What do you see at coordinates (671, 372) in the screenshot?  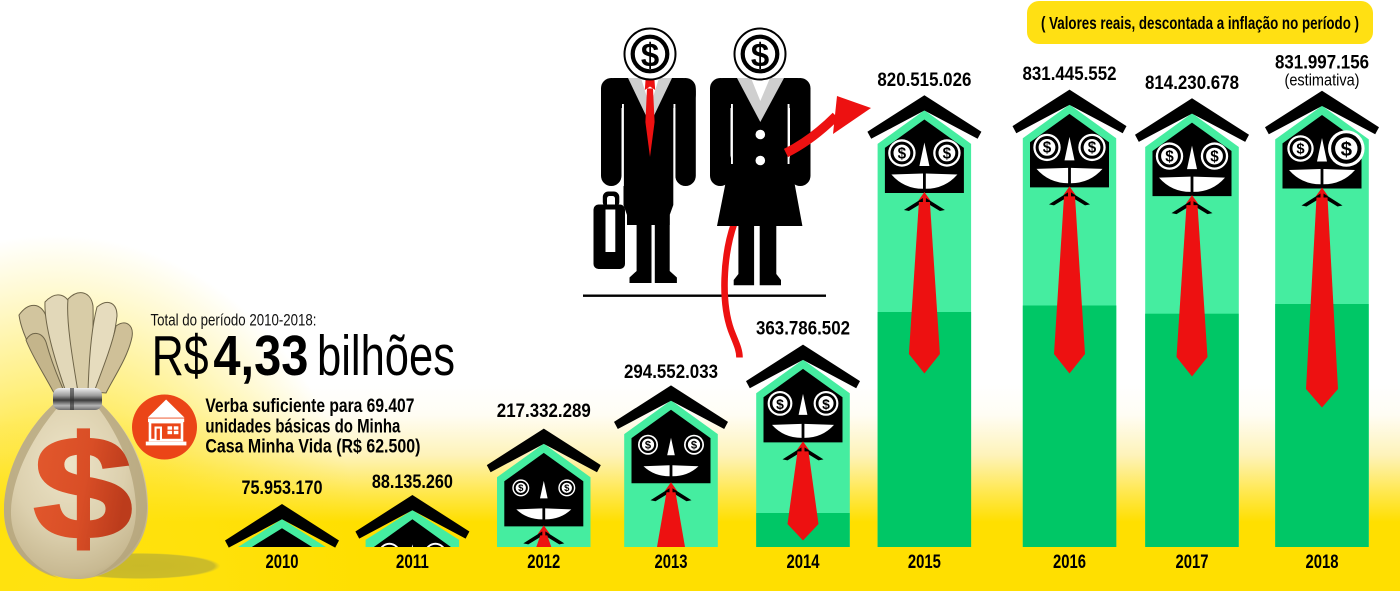 I see `svg-text: 294.552.033` at bounding box center [671, 372].